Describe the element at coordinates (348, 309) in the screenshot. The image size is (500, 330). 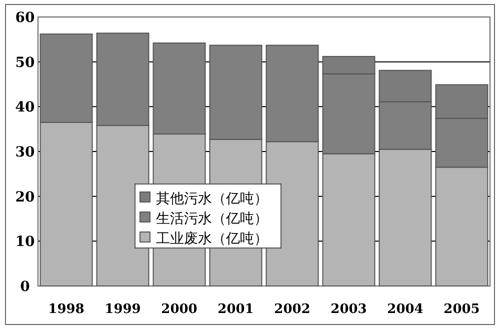
I see `x-tick-label: 2003` at that location.